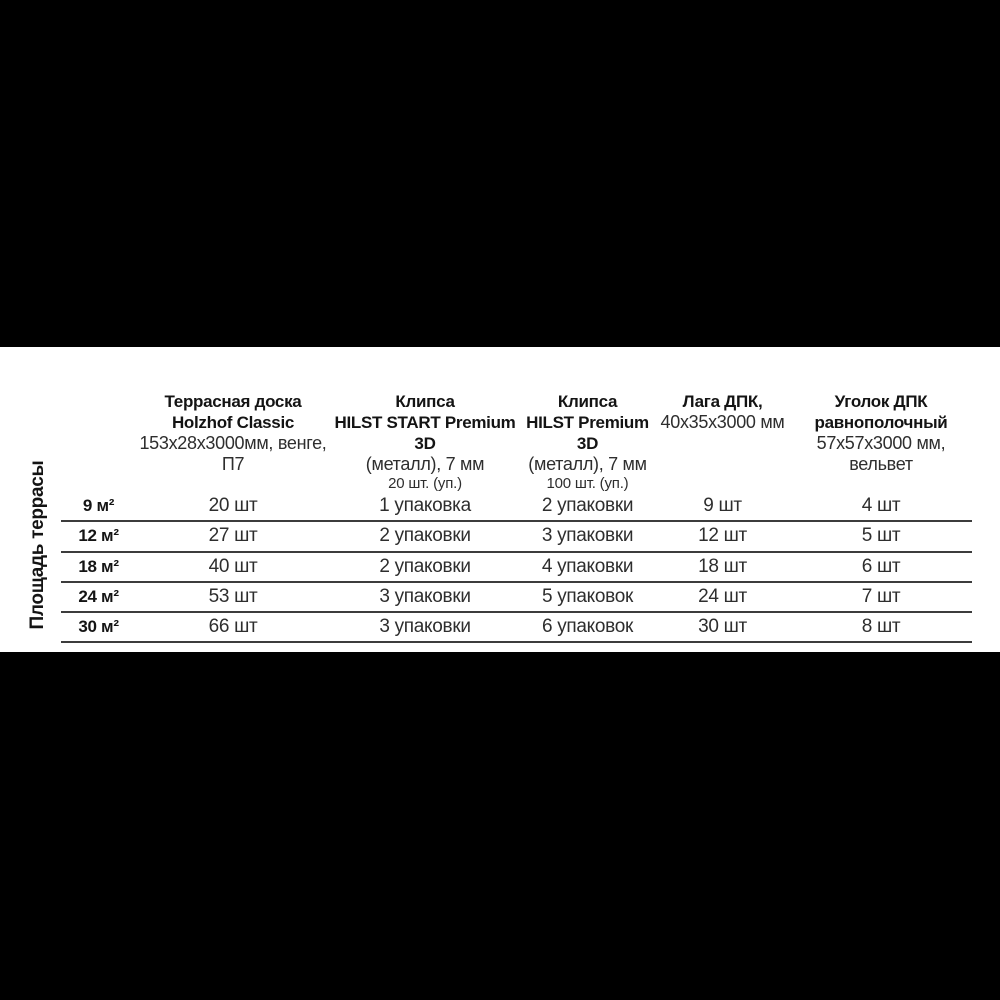 This screenshot has width=1000, height=1000. I want to click on cell-value: 7 шт, so click(881, 597).